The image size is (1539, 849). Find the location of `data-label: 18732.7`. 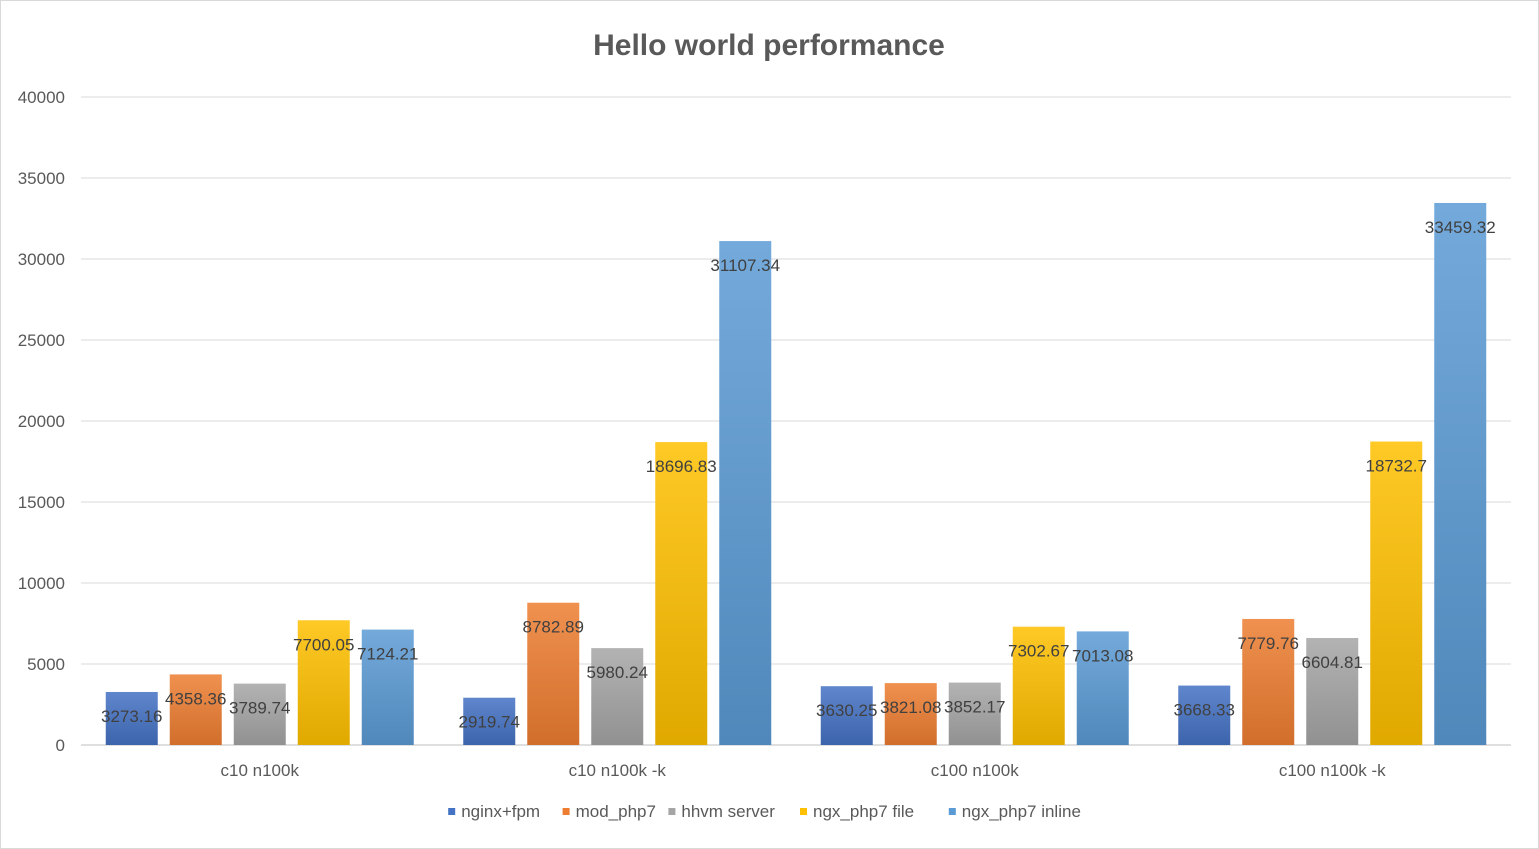

data-label: 18732.7 is located at coordinates (1396, 466).